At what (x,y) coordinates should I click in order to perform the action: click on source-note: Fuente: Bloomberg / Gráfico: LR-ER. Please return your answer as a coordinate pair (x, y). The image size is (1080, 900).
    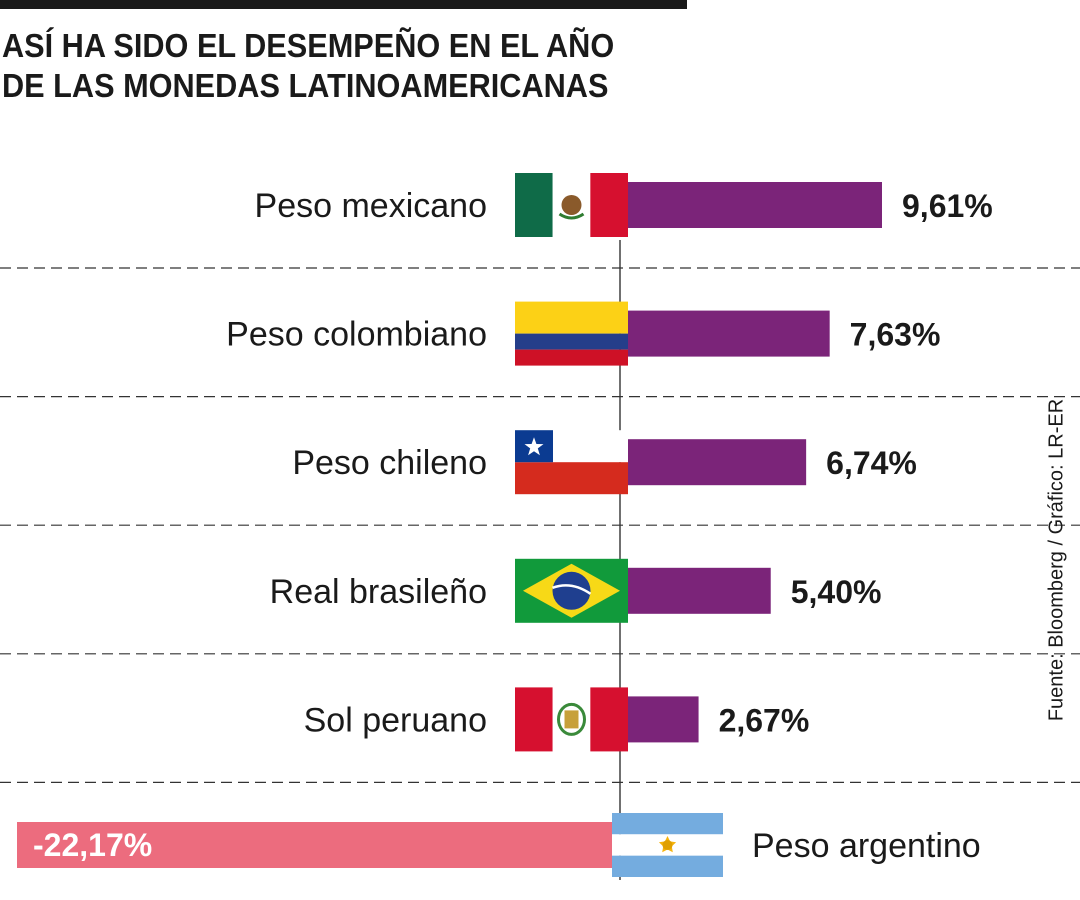
    Looking at the image, I should click on (1056, 560).